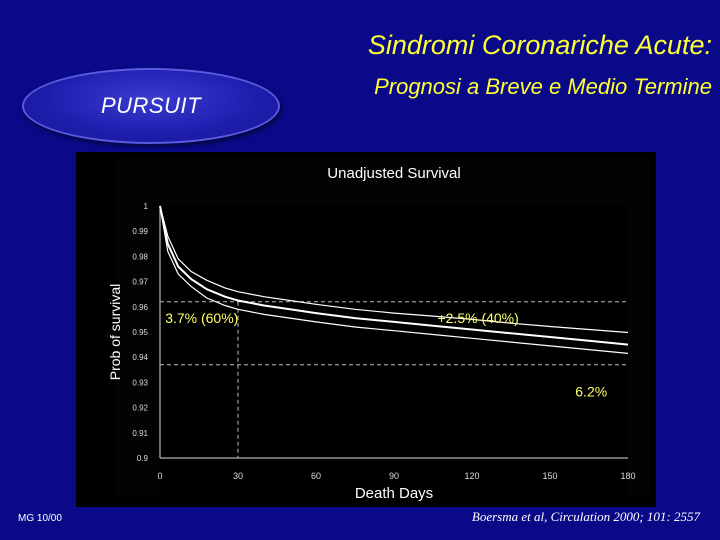 Image resolution: width=720 pixels, height=540 pixels. I want to click on annotation-label: 3.7% (60%), so click(201, 318).